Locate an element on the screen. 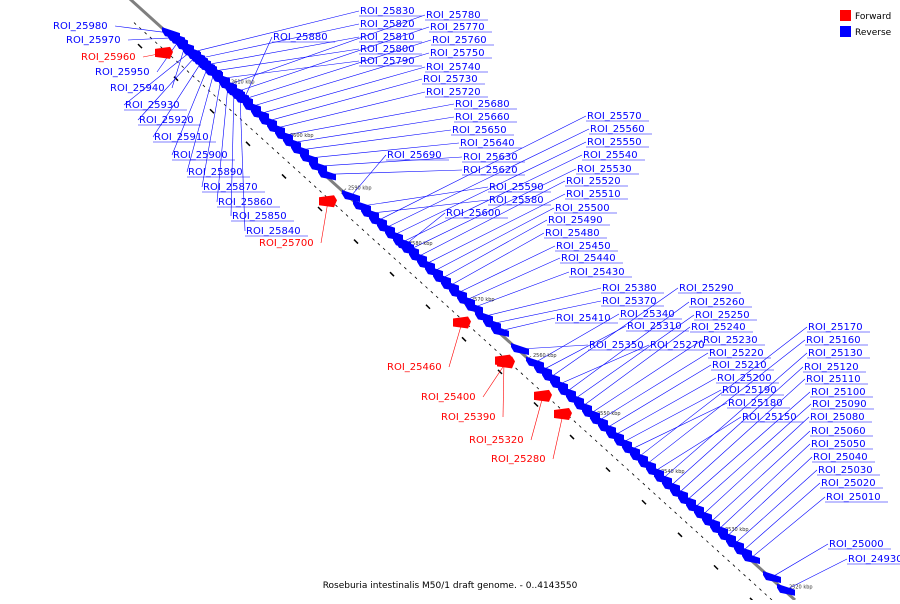 This screenshot has height=604, width=900. feature-label: ROI_25080 is located at coordinates (837, 417).